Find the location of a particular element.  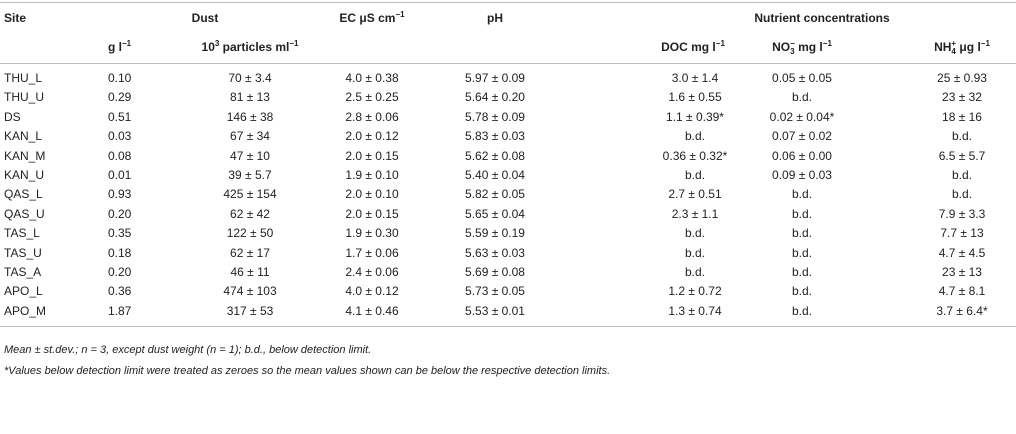

text: particles ml is located at coordinates (254, 47).